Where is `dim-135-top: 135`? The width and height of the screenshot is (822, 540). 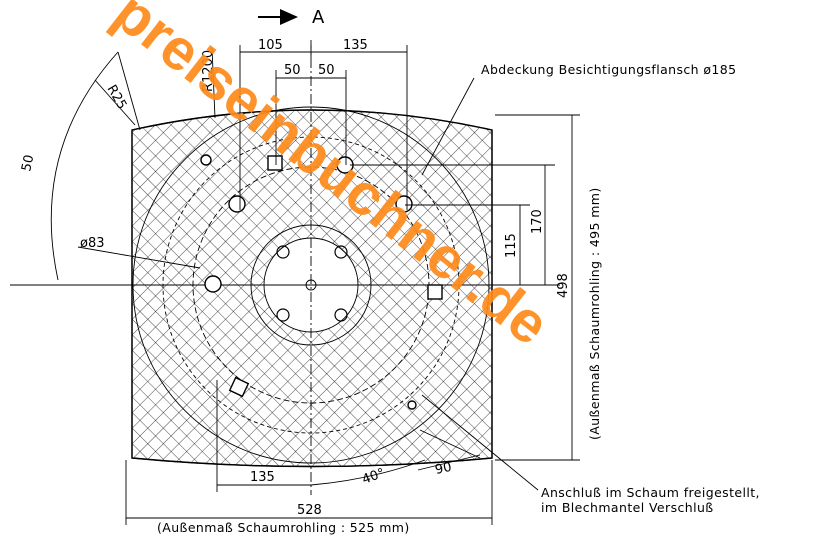 dim-135-top: 135 is located at coordinates (355, 45).